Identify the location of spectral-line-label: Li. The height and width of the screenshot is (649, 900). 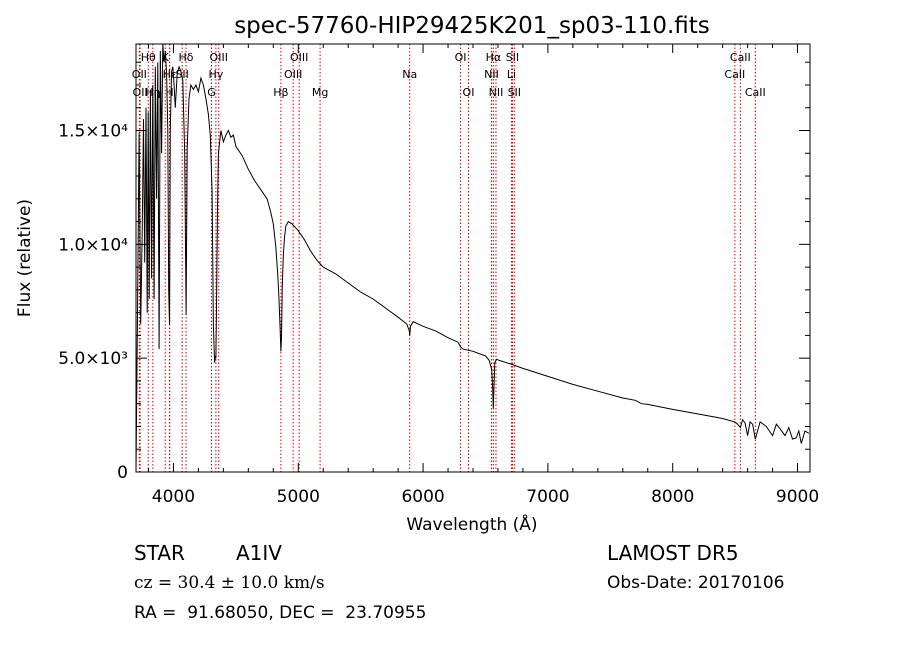
(511, 74).